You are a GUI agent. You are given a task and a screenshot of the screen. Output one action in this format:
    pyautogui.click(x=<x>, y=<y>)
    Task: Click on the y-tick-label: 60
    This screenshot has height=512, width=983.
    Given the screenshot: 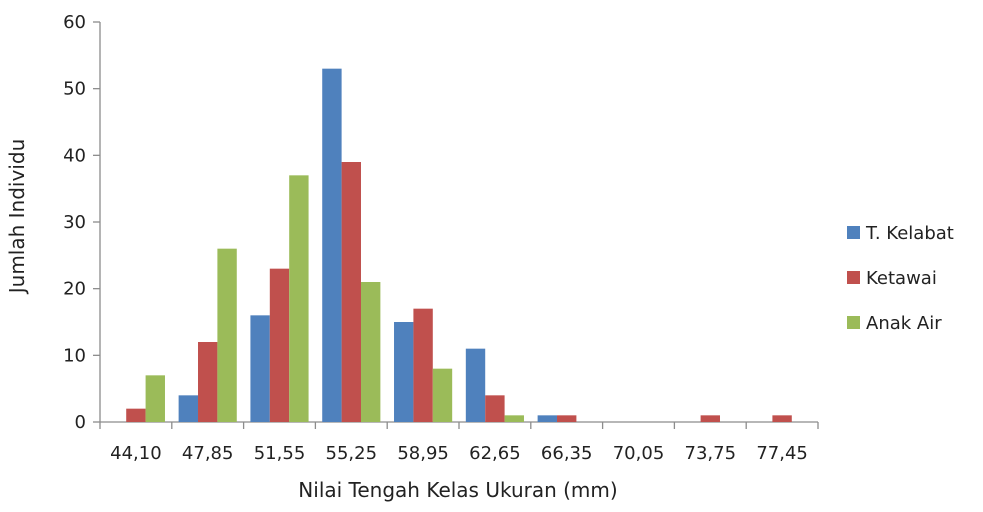 What is the action you would take?
    pyautogui.click(x=74, y=22)
    